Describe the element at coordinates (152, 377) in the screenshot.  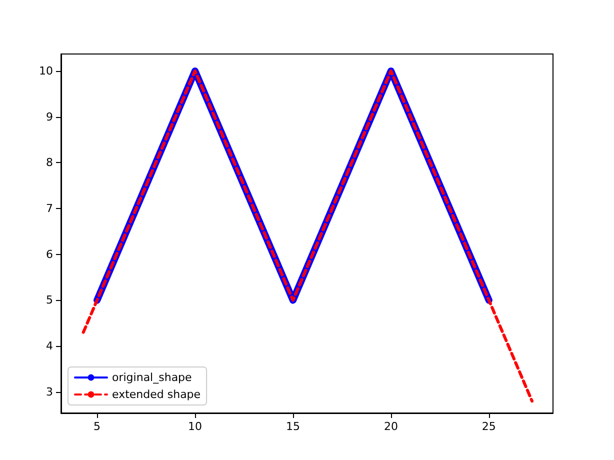
I see `legend-label: original_shape` at that location.